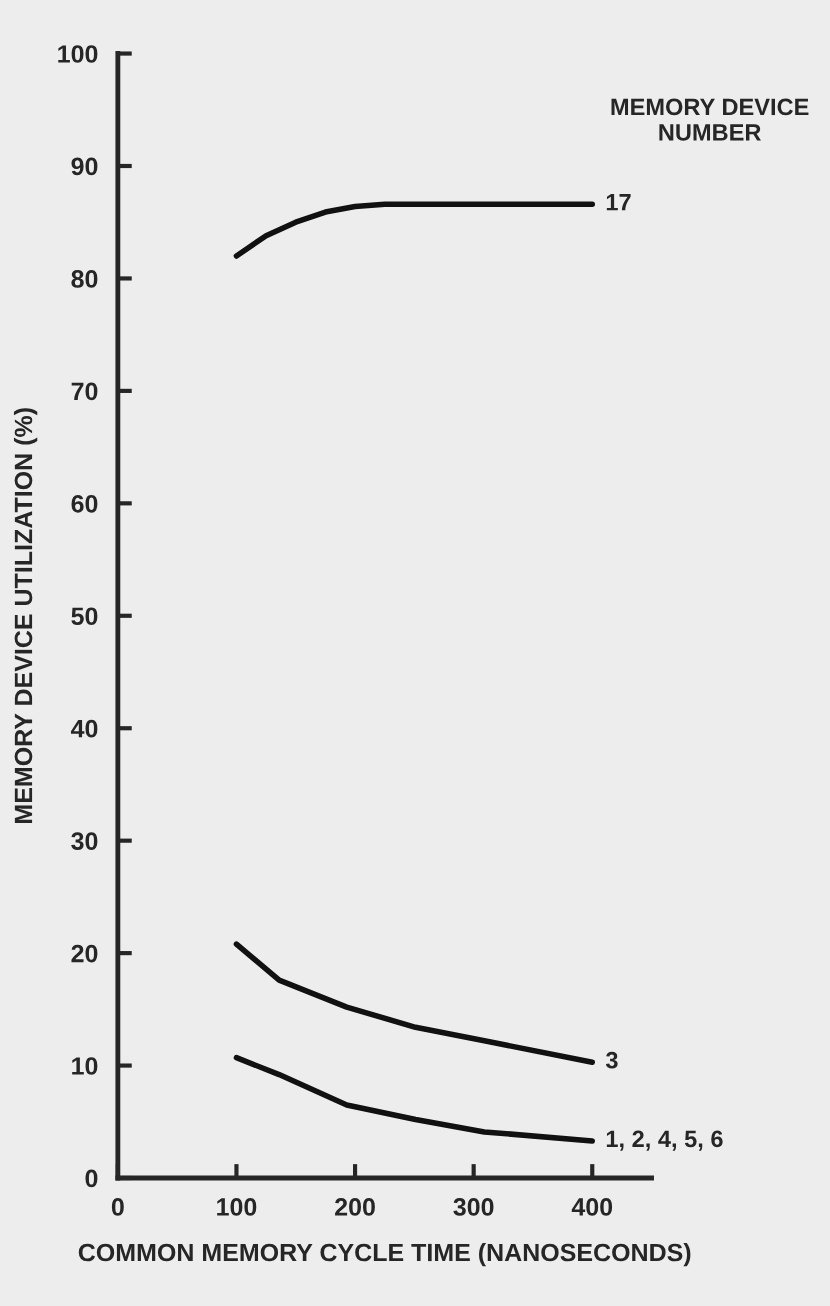 This screenshot has height=1306, width=830. Describe the element at coordinates (91, 1178) in the screenshot. I see `y-tick-label: 0` at that location.